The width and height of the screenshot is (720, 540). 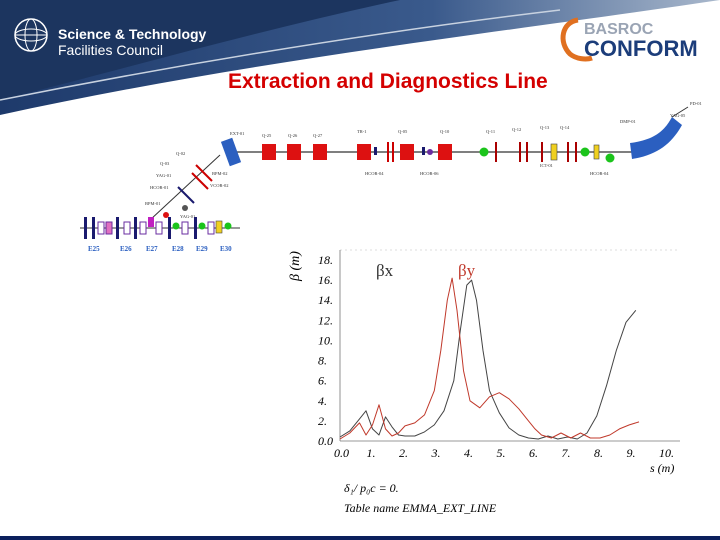 What do you see at coordinates (325, 441) in the screenshot?
I see `y-tick-label: 0.0` at bounding box center [325, 441].